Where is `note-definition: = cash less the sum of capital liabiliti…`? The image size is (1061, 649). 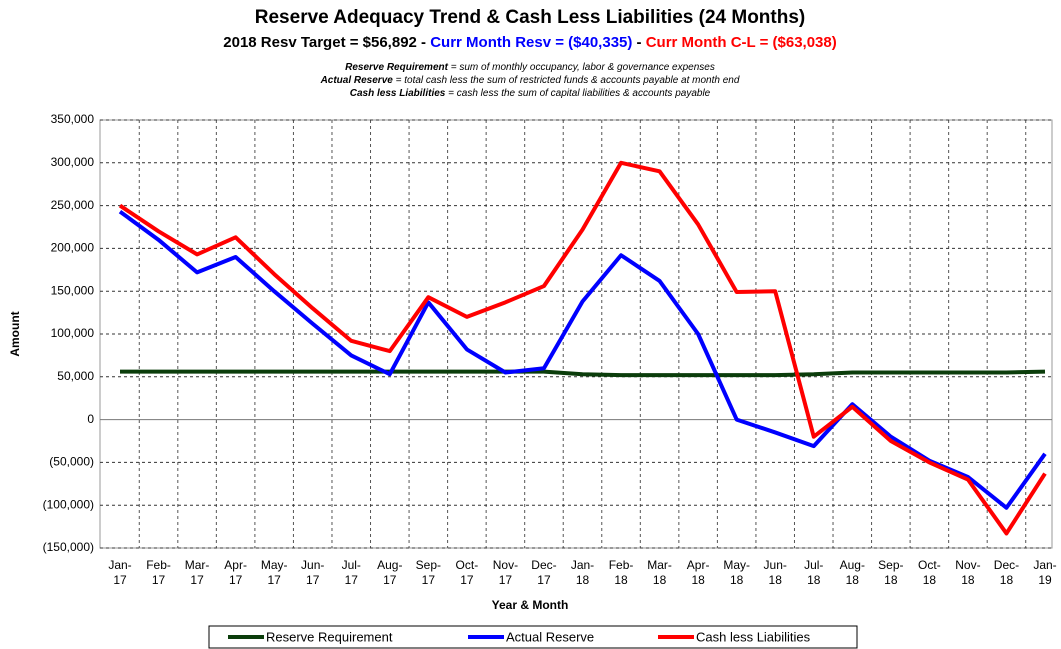 note-definition: = cash less the sum of capital liabiliti… is located at coordinates (577, 93).